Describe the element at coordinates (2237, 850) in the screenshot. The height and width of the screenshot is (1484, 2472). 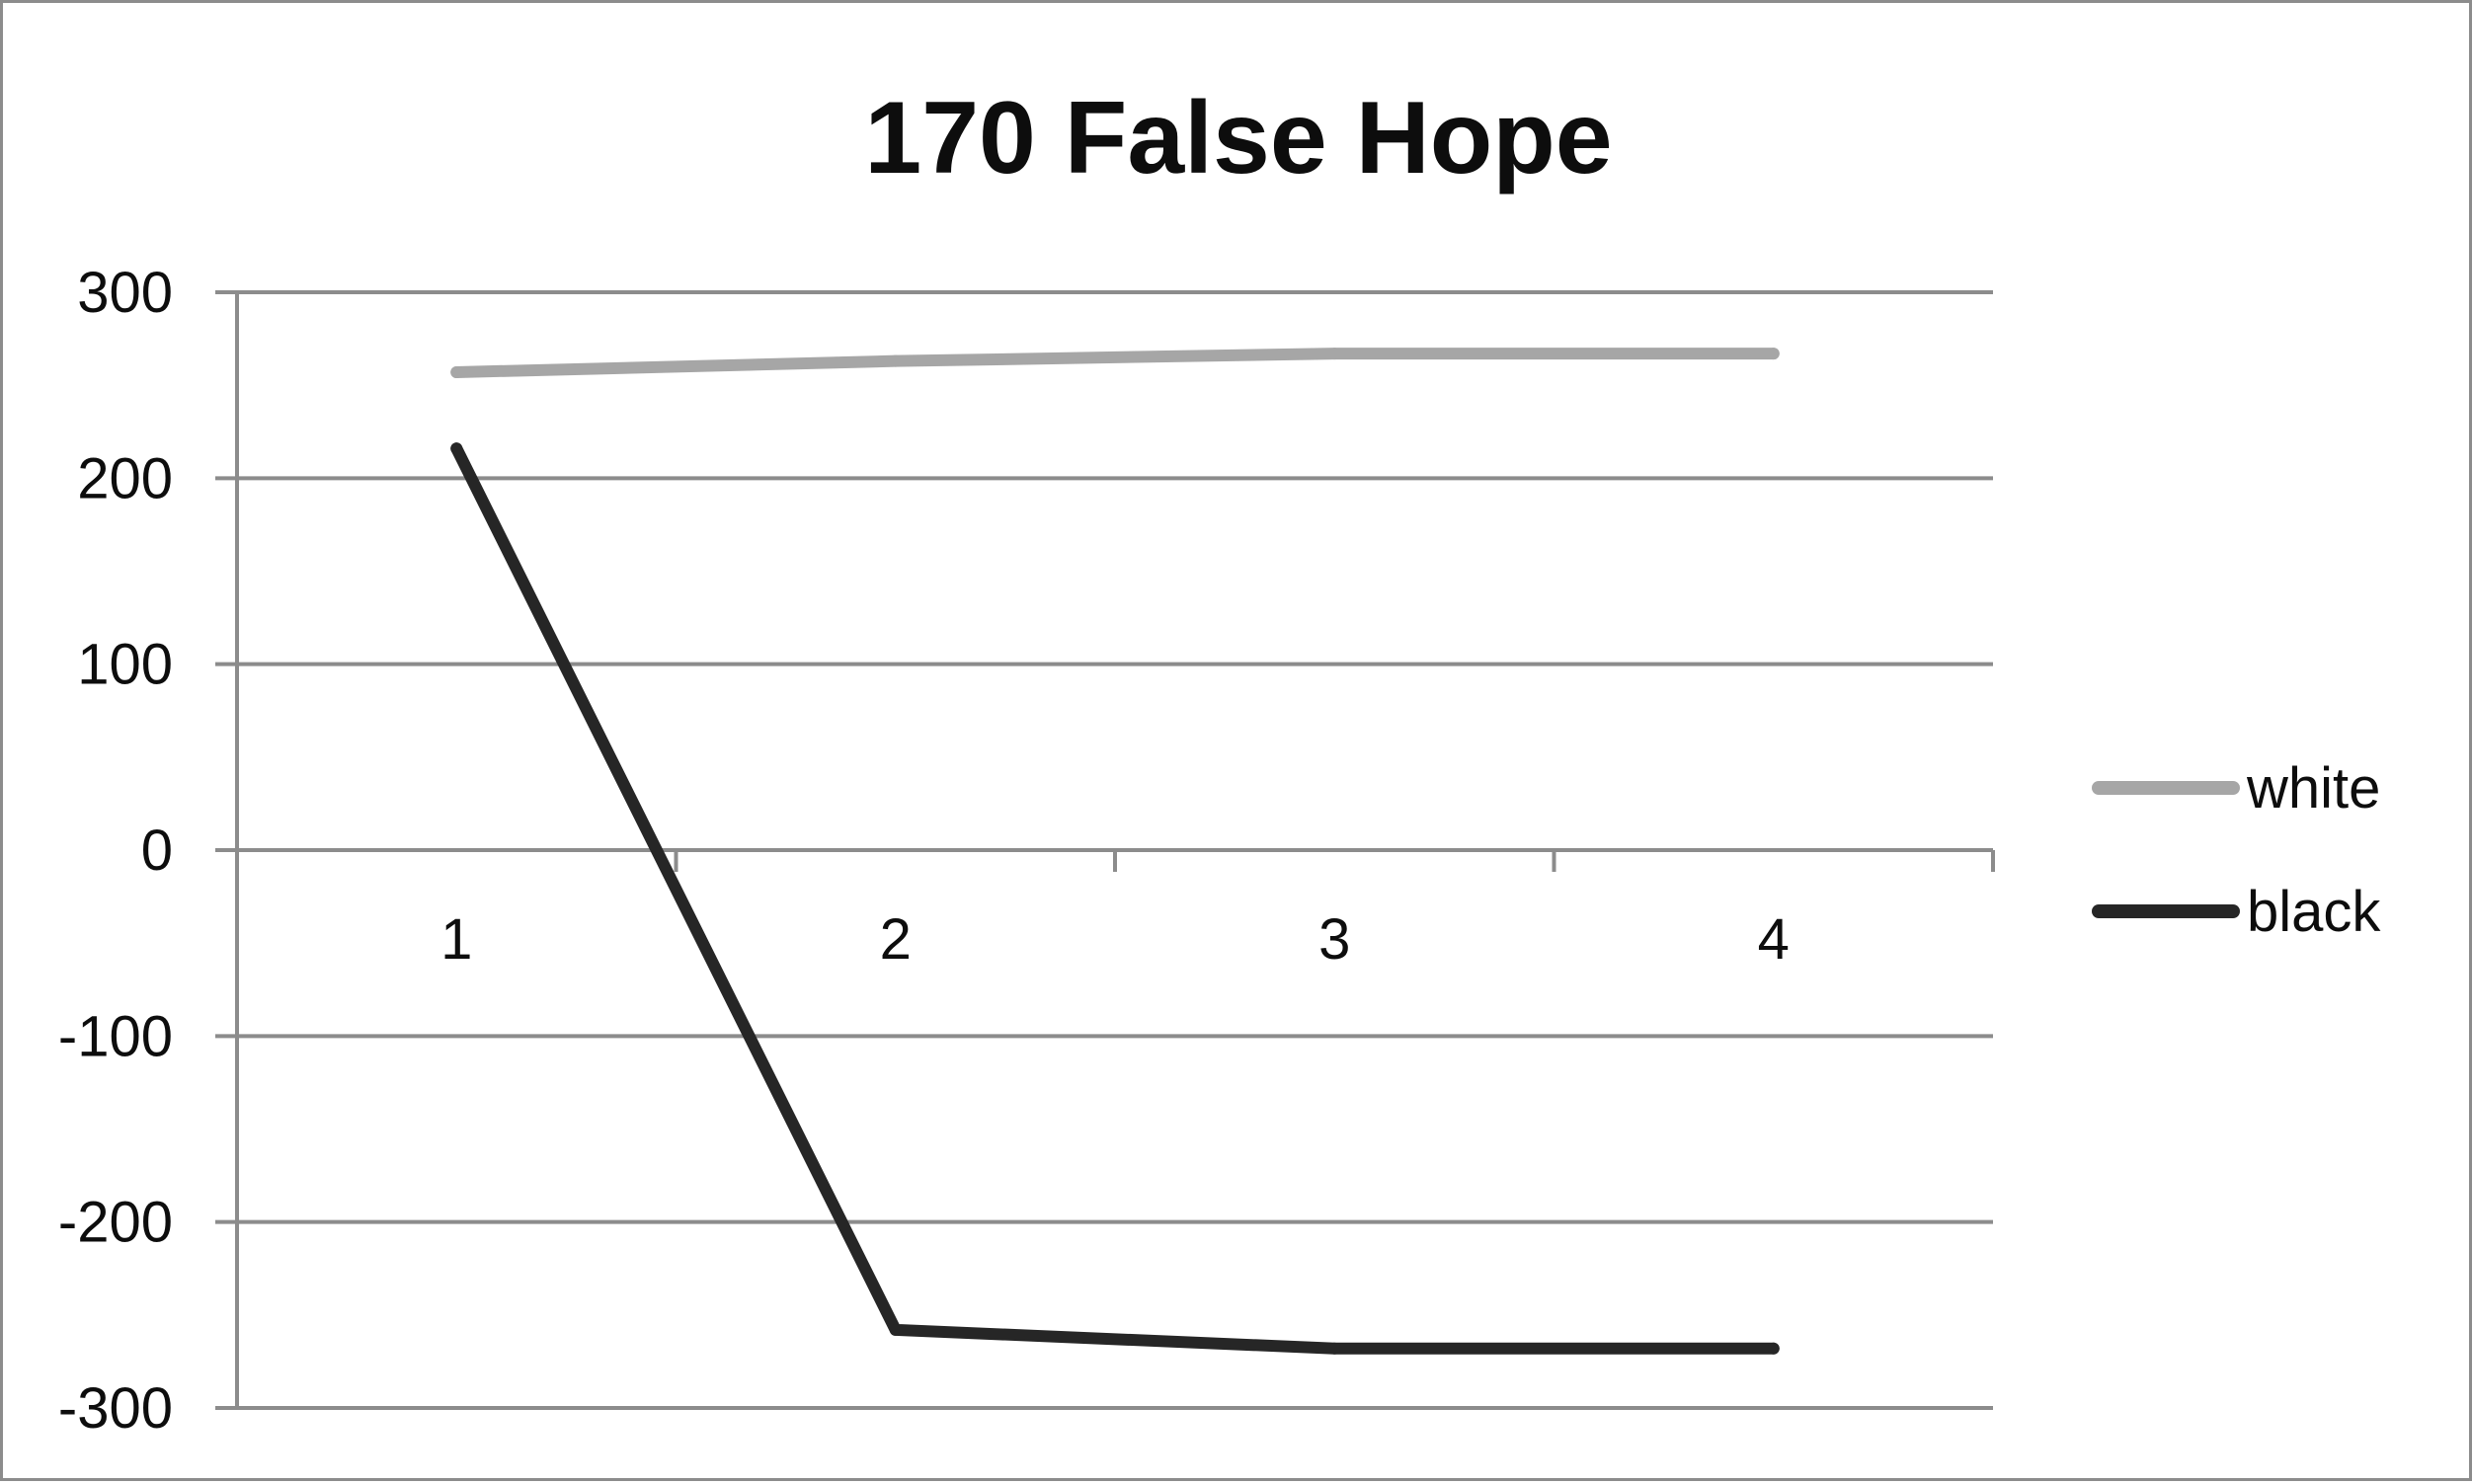
I see `legend: white black` at that location.